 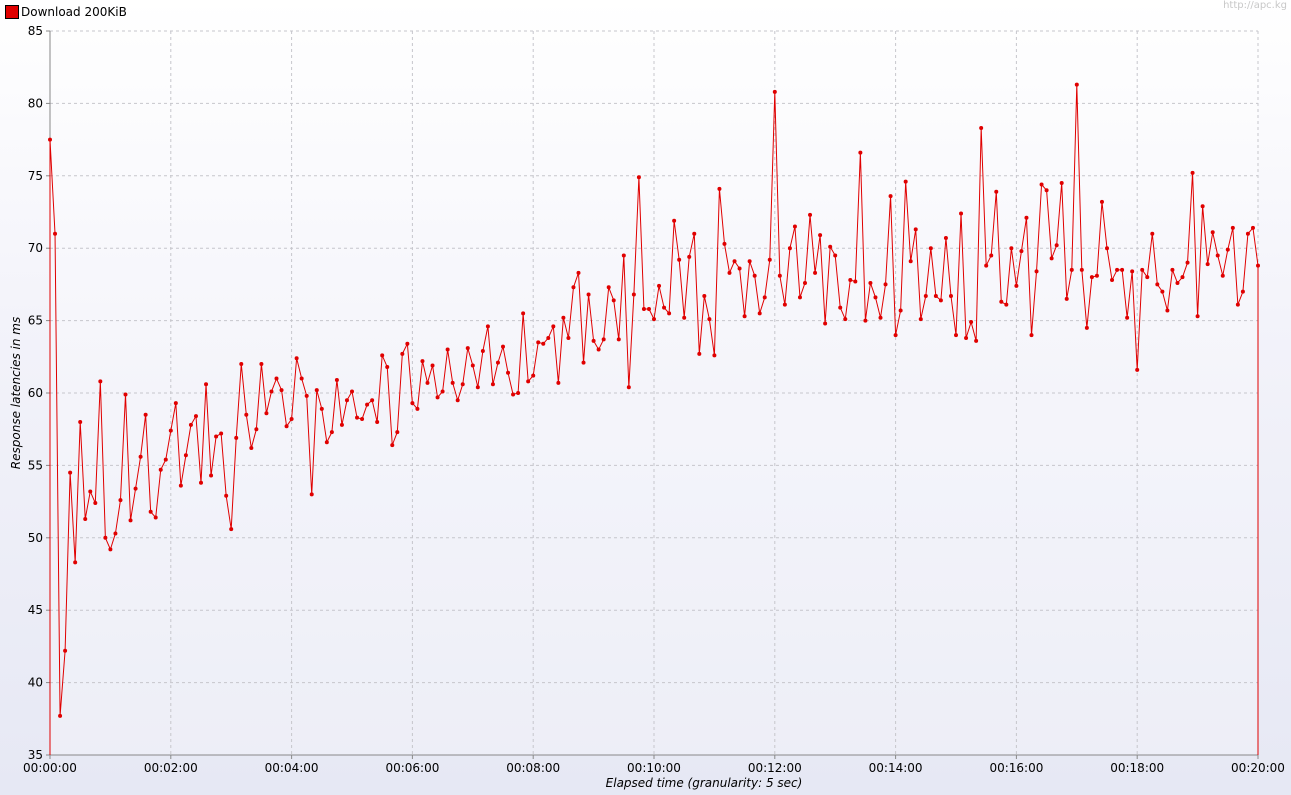 I want to click on x-tick-label: 00:00:00, so click(x=50, y=768).